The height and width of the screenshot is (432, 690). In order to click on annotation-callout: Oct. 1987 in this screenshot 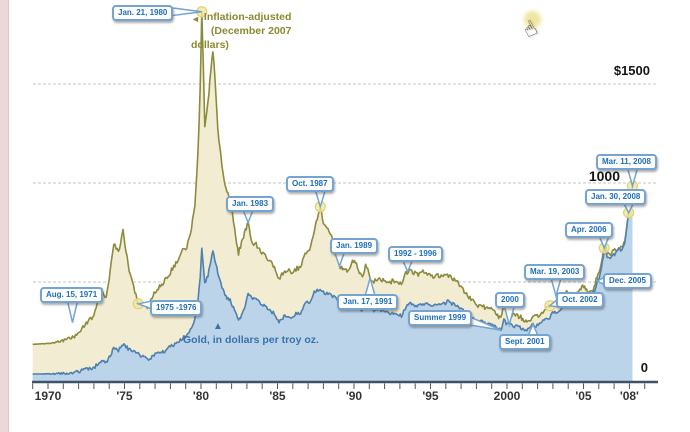, I will do `click(310, 184)`.